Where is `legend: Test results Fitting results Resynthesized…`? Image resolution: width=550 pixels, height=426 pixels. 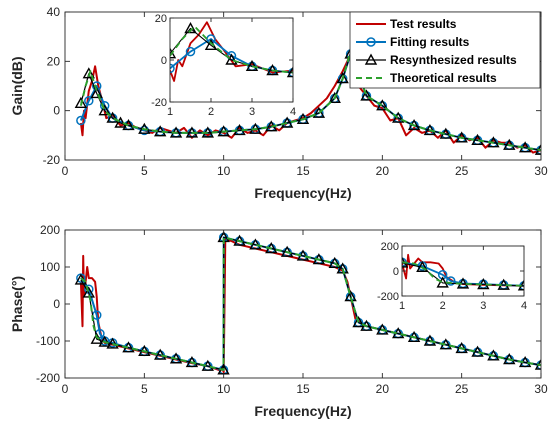 legend: Test results Fitting results Resynthesized… is located at coordinates (445, 50).